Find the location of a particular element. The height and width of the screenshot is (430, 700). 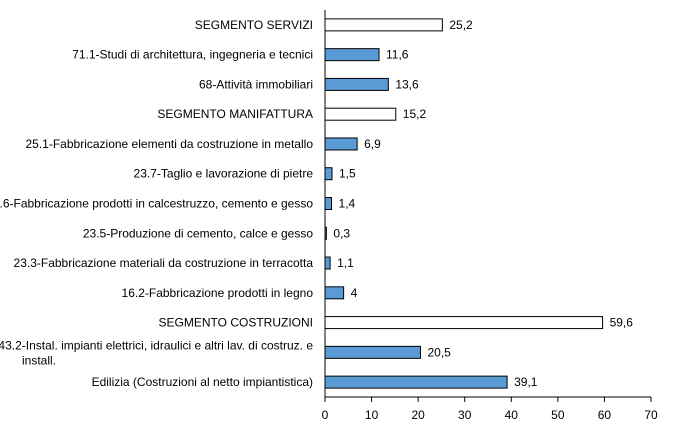

data-label: 25,2 is located at coordinates (461, 25).